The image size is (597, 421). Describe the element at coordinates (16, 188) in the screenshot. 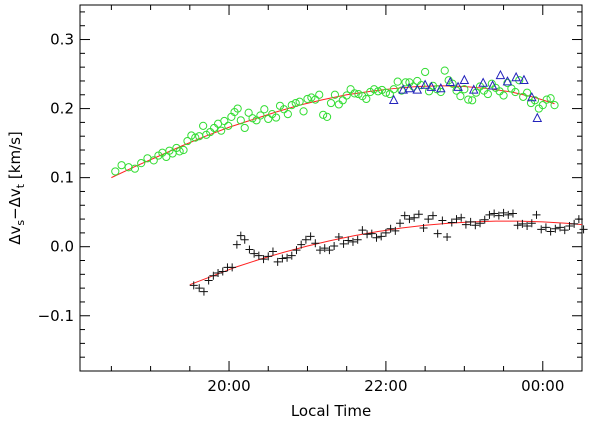

I see `y-axis-title: Δvs−Δvt [km/s]` at that location.